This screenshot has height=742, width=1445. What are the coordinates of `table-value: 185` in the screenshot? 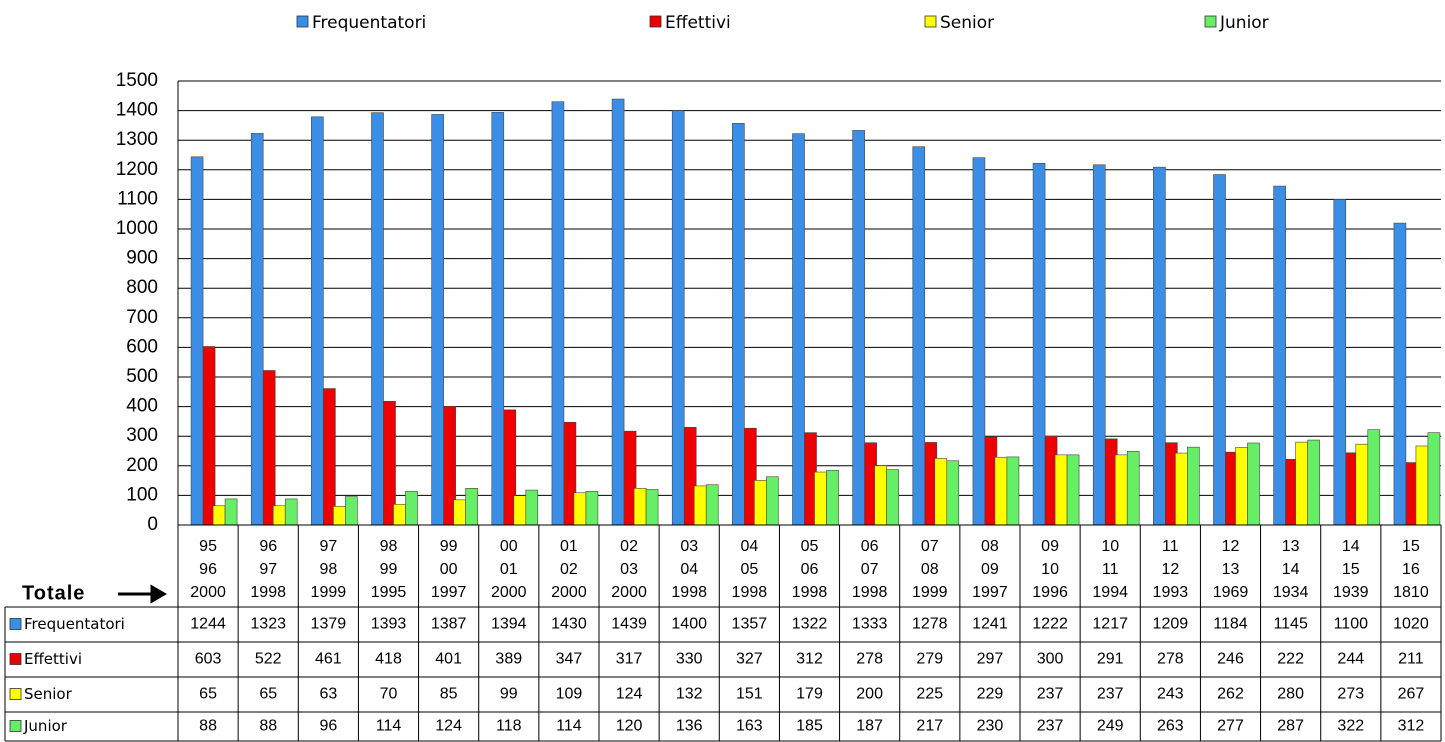 It's located at (809, 726).